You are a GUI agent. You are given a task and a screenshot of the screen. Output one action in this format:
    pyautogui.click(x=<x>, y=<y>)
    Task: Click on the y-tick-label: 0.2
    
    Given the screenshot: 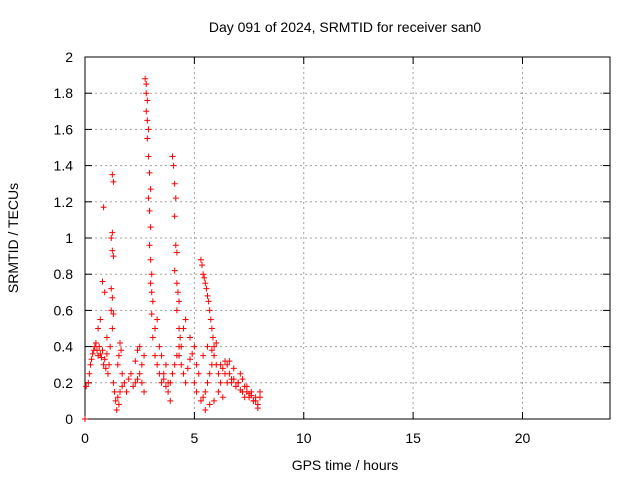 What is the action you would take?
    pyautogui.click(x=64, y=383)
    